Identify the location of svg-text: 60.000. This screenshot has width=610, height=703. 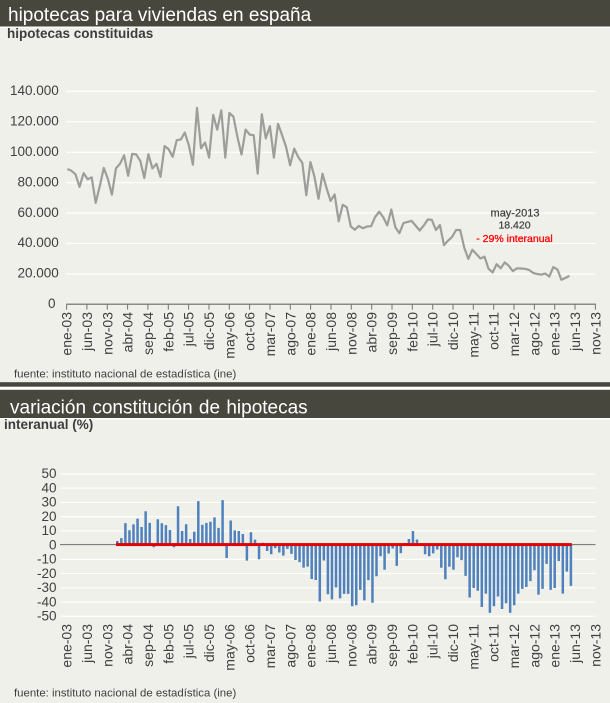
(38, 212).